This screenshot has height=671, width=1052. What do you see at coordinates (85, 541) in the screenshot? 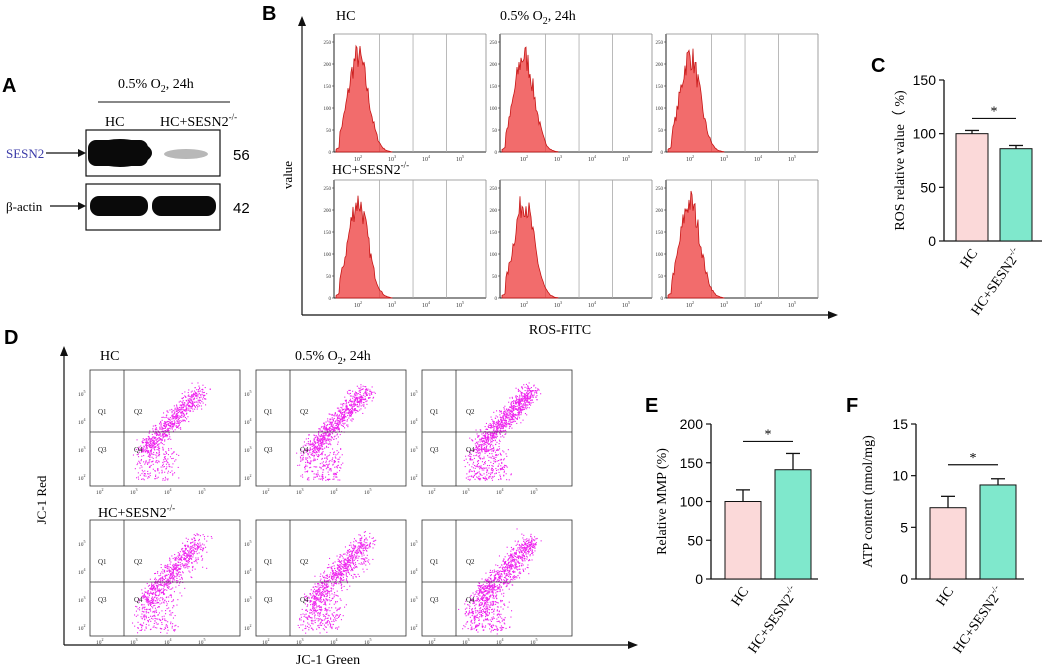
I see `jc1-ytick-exp: 5` at bounding box center [85, 541].